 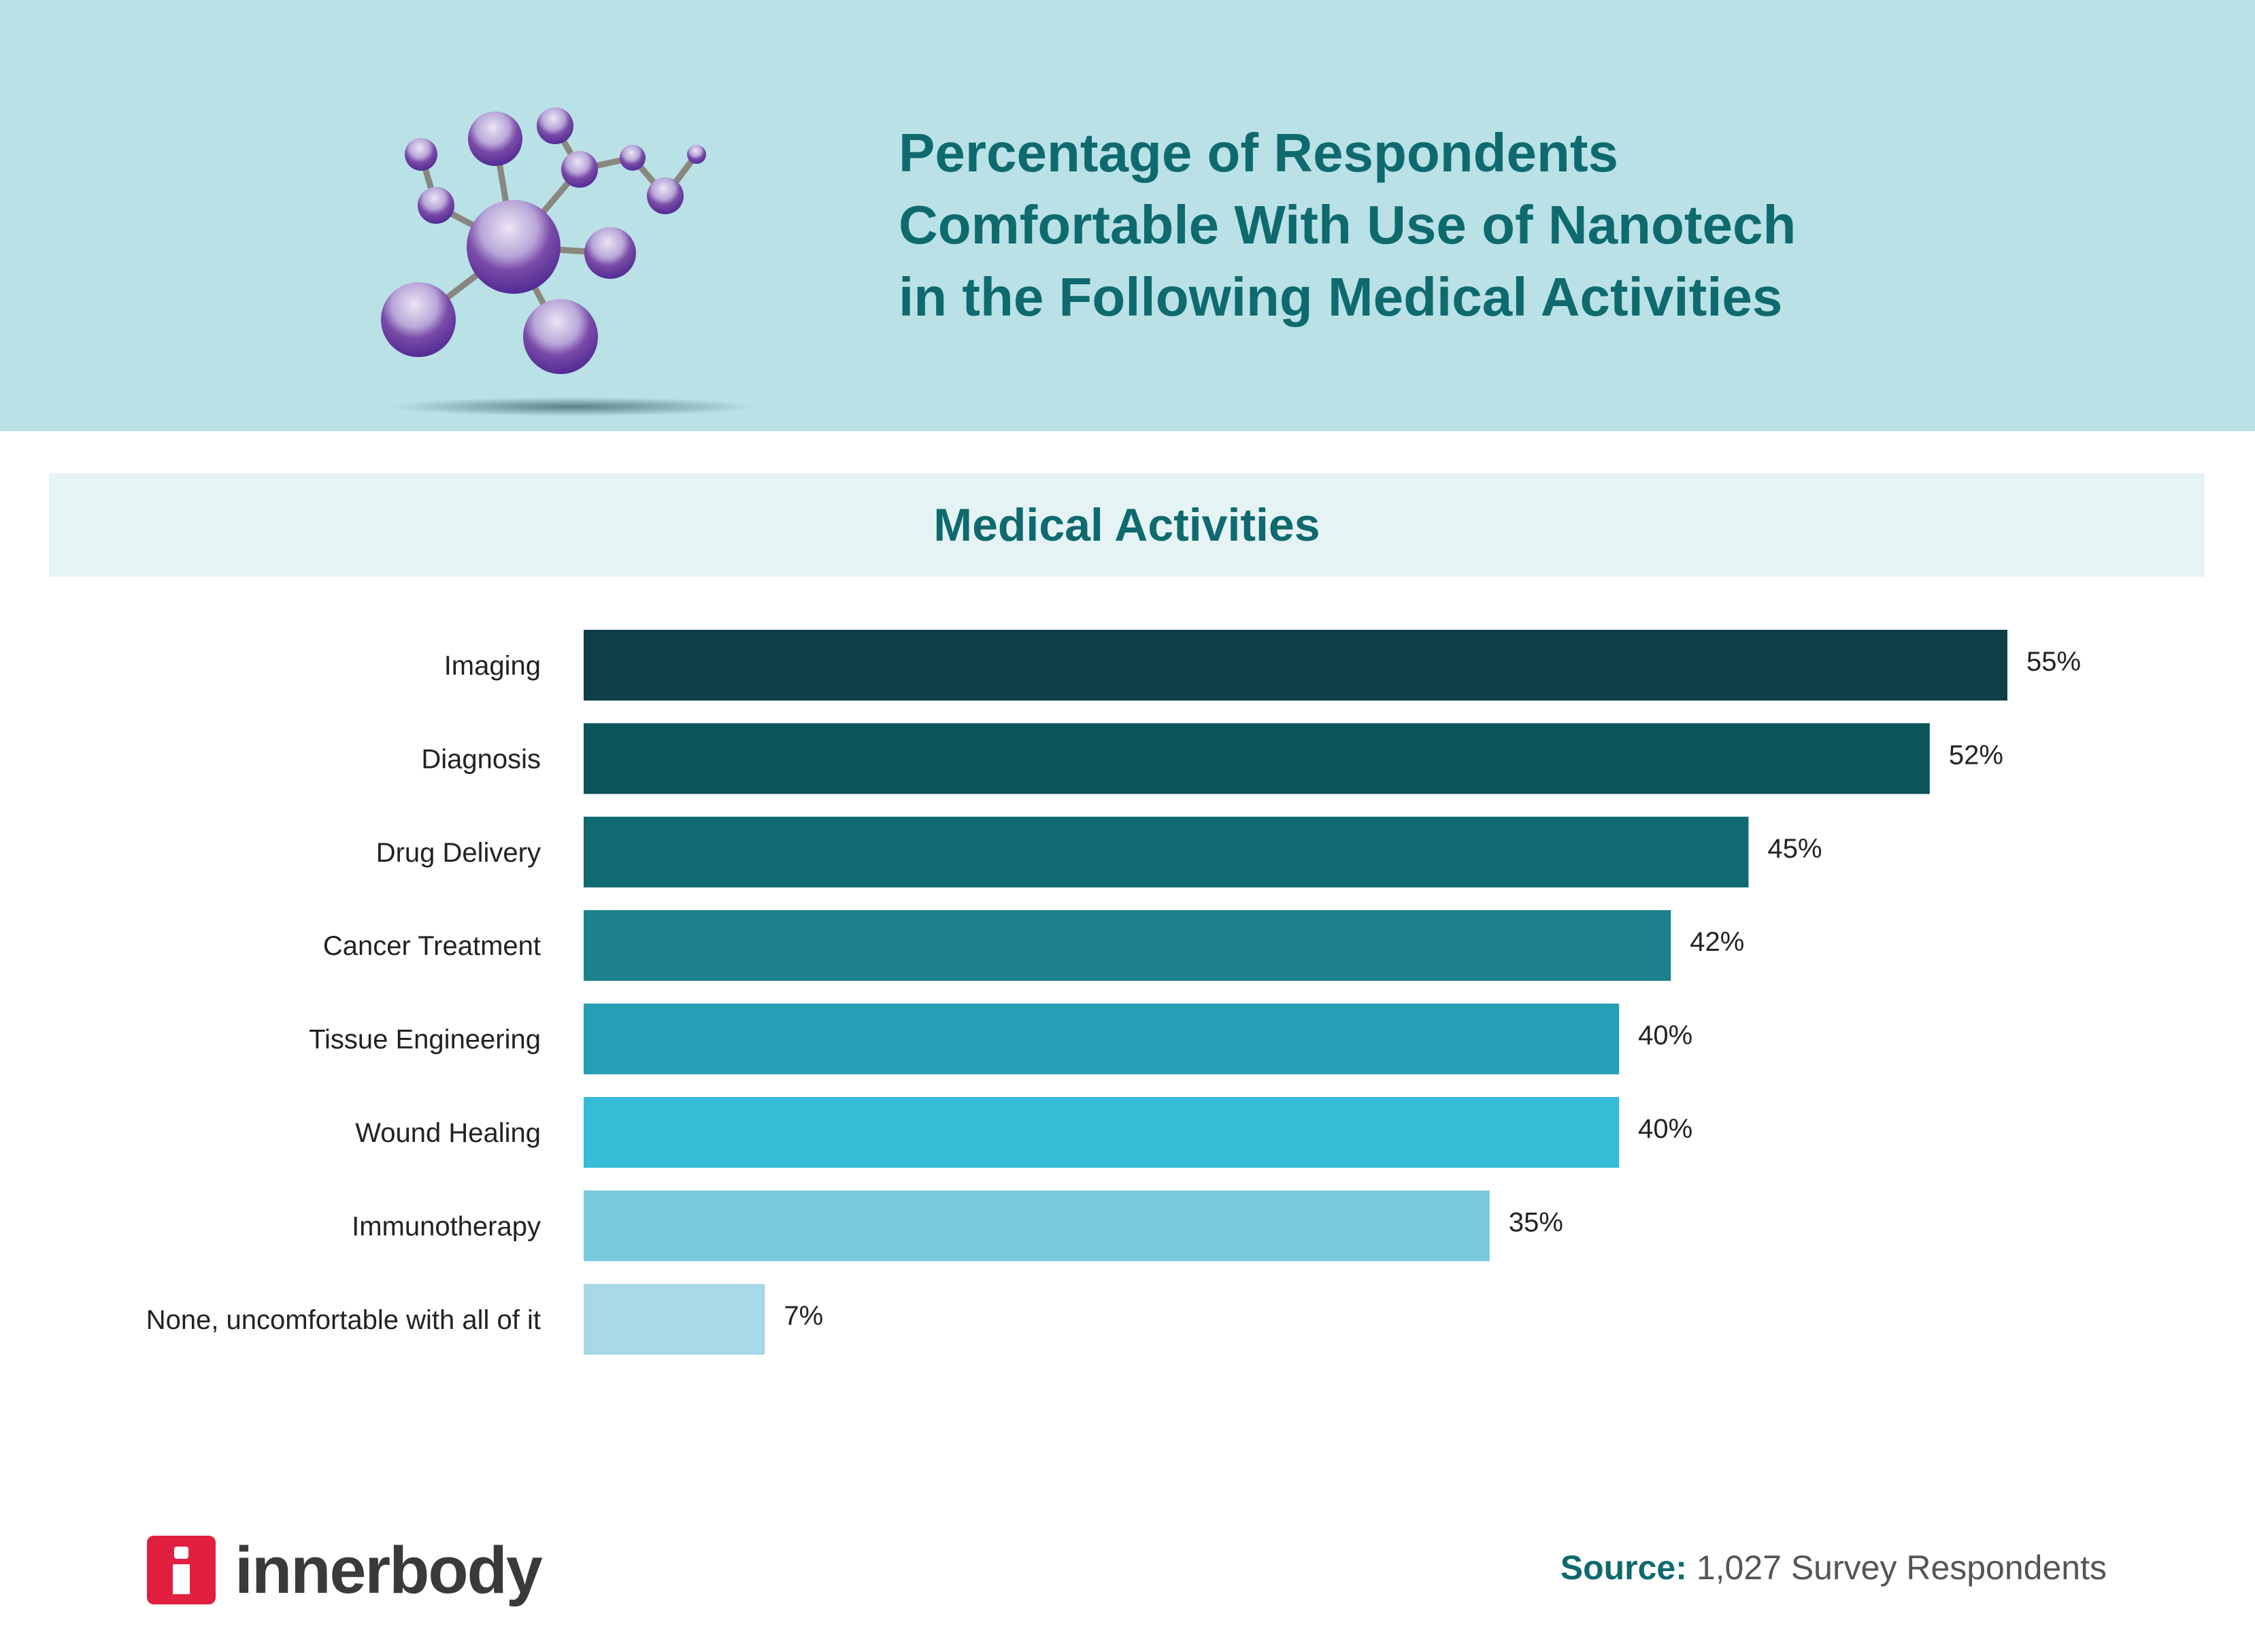 What do you see at coordinates (1976, 755) in the screenshot?
I see `value-label: 52%` at bounding box center [1976, 755].